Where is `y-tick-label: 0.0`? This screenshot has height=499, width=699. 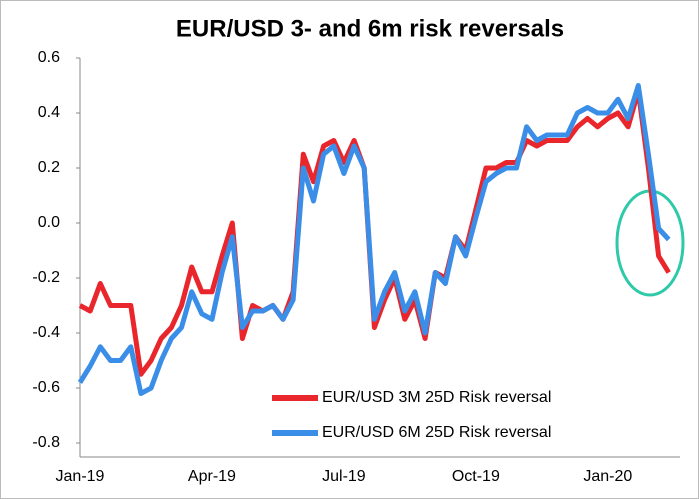 y-tick-label: 0.0 is located at coordinates (49, 222).